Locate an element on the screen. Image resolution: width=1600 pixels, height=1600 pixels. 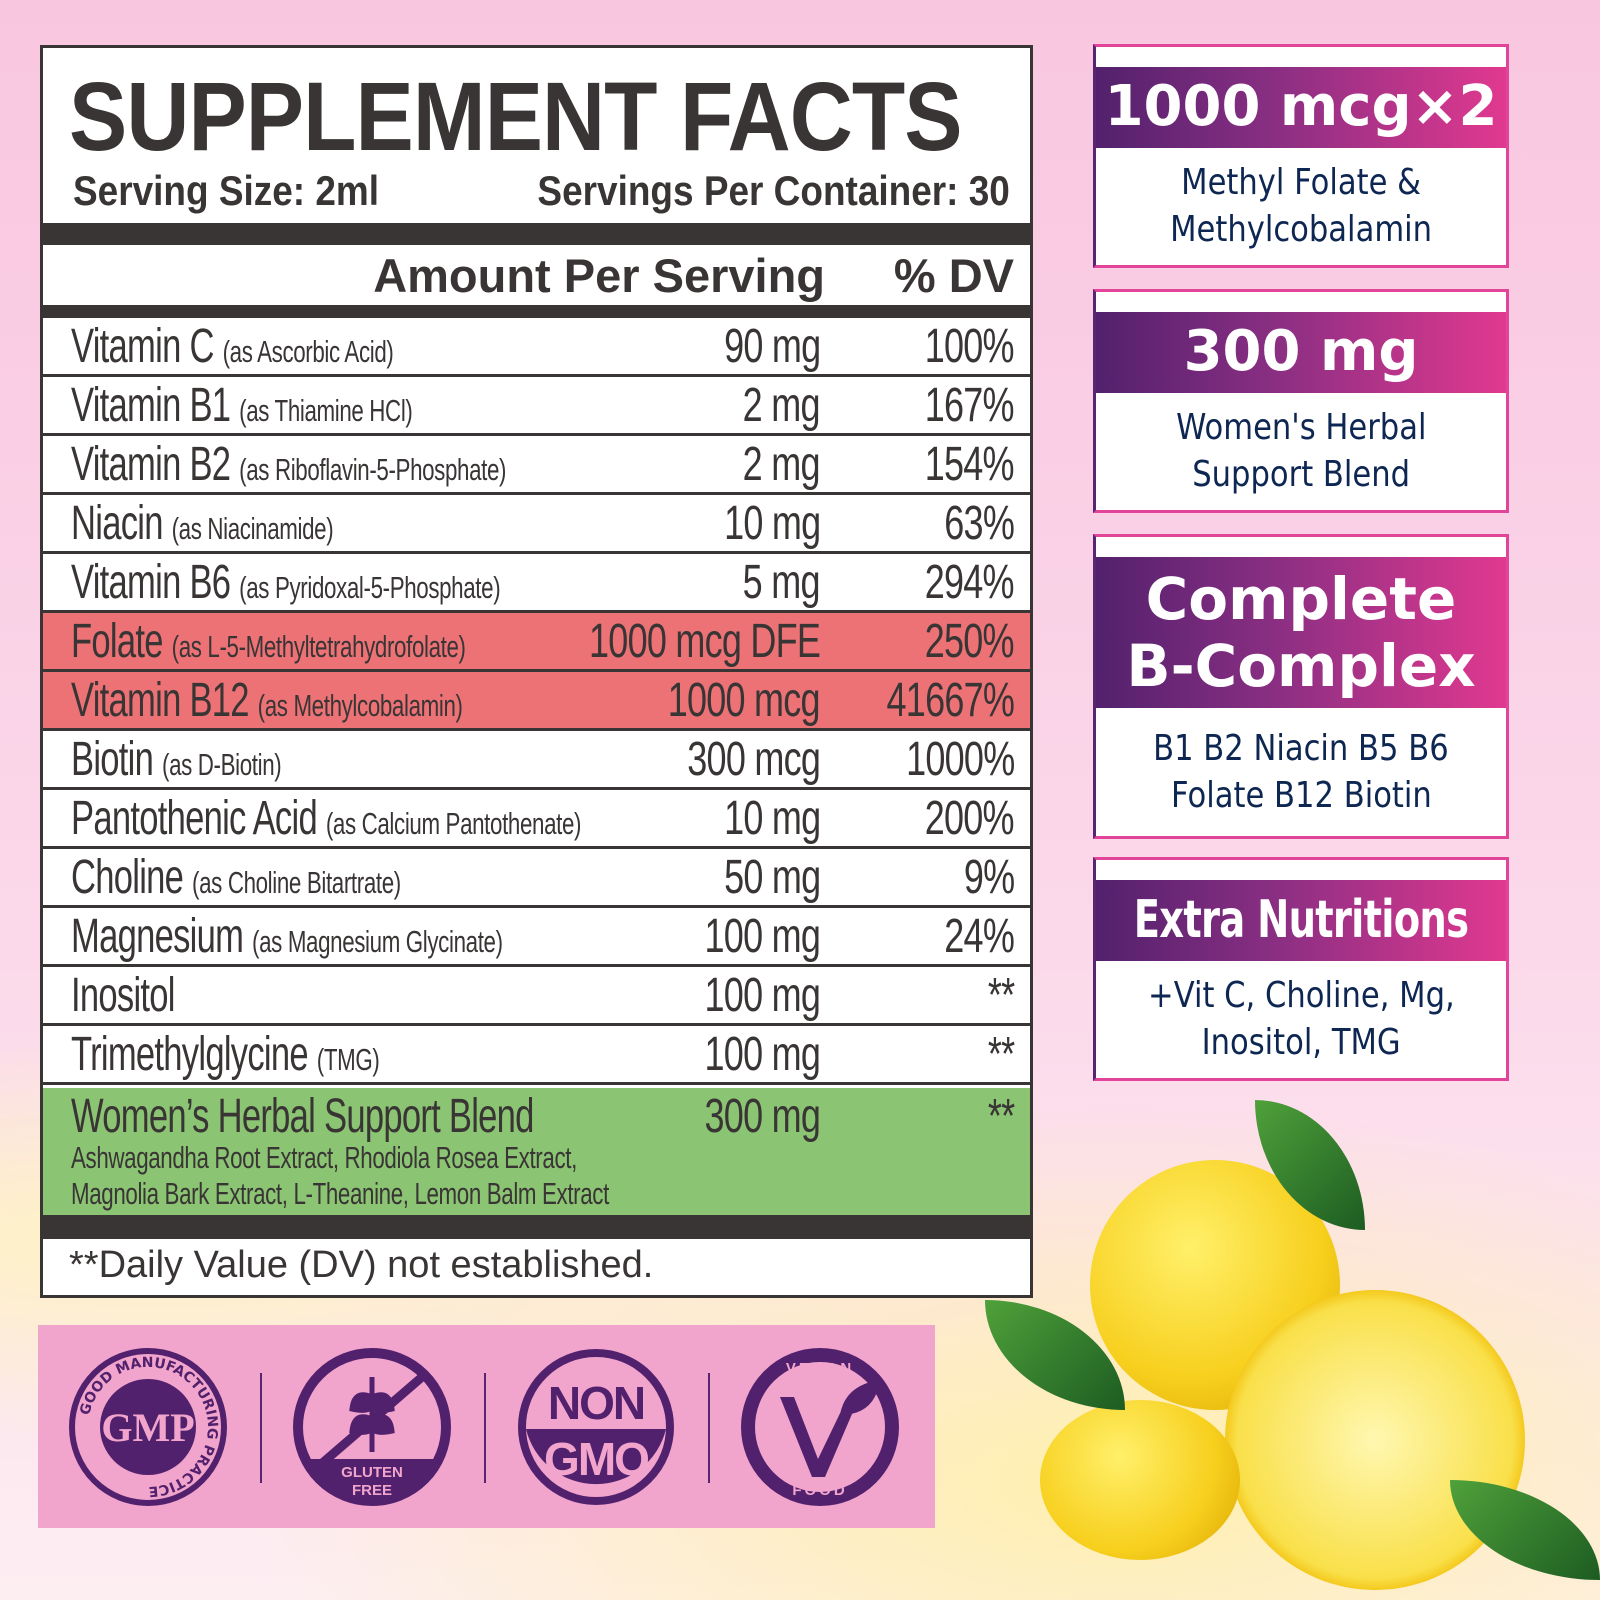
nutrient-dv: 167% is located at coordinates (969, 405).